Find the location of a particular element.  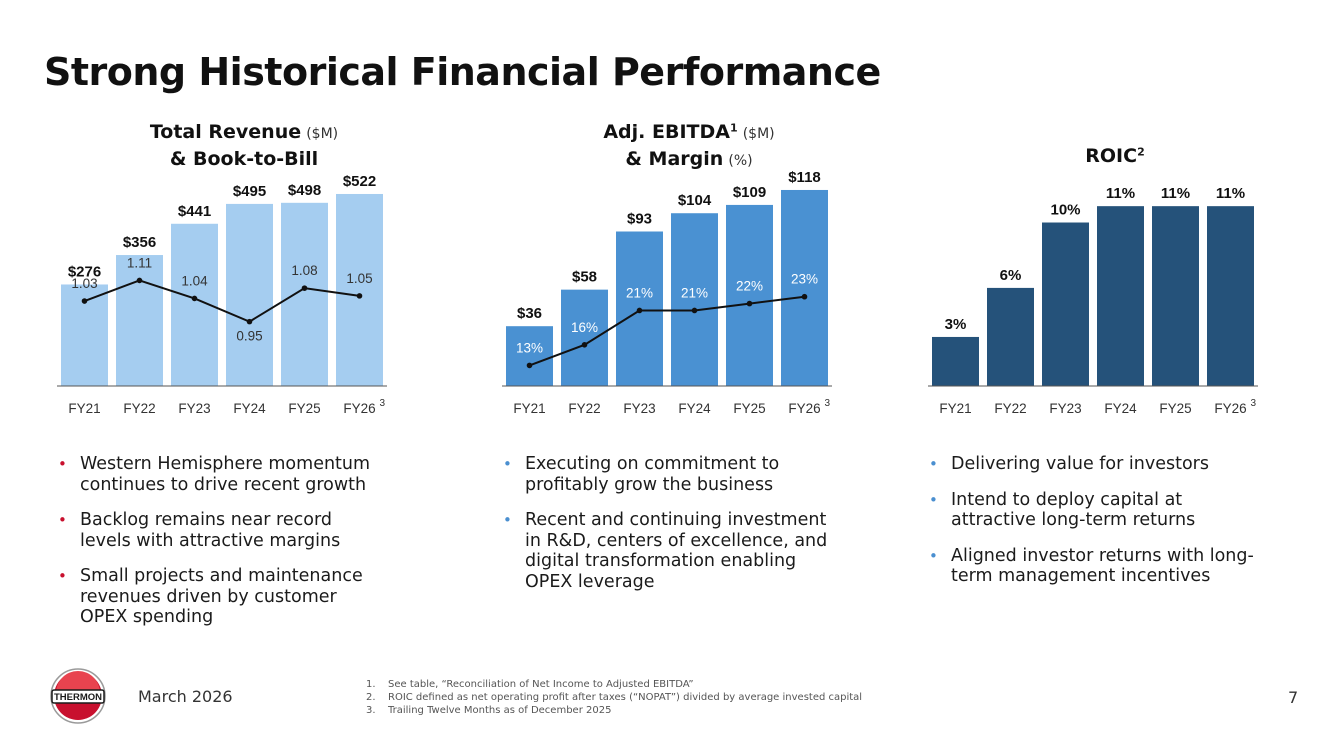

ebitda-title-sub-unit: (%) is located at coordinates (740, 161).